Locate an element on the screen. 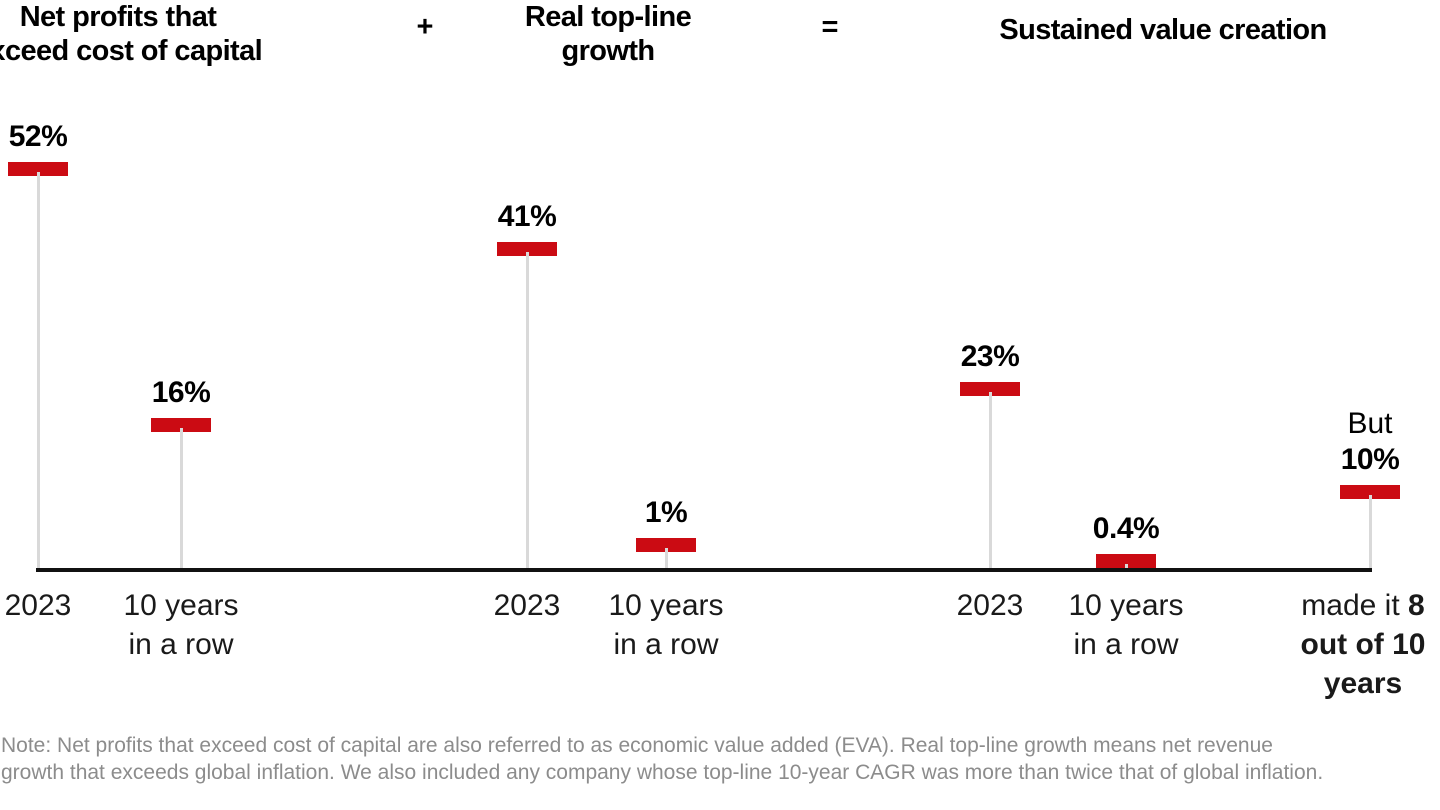  tick-regular-part: made it is located at coordinates (1355, 605).